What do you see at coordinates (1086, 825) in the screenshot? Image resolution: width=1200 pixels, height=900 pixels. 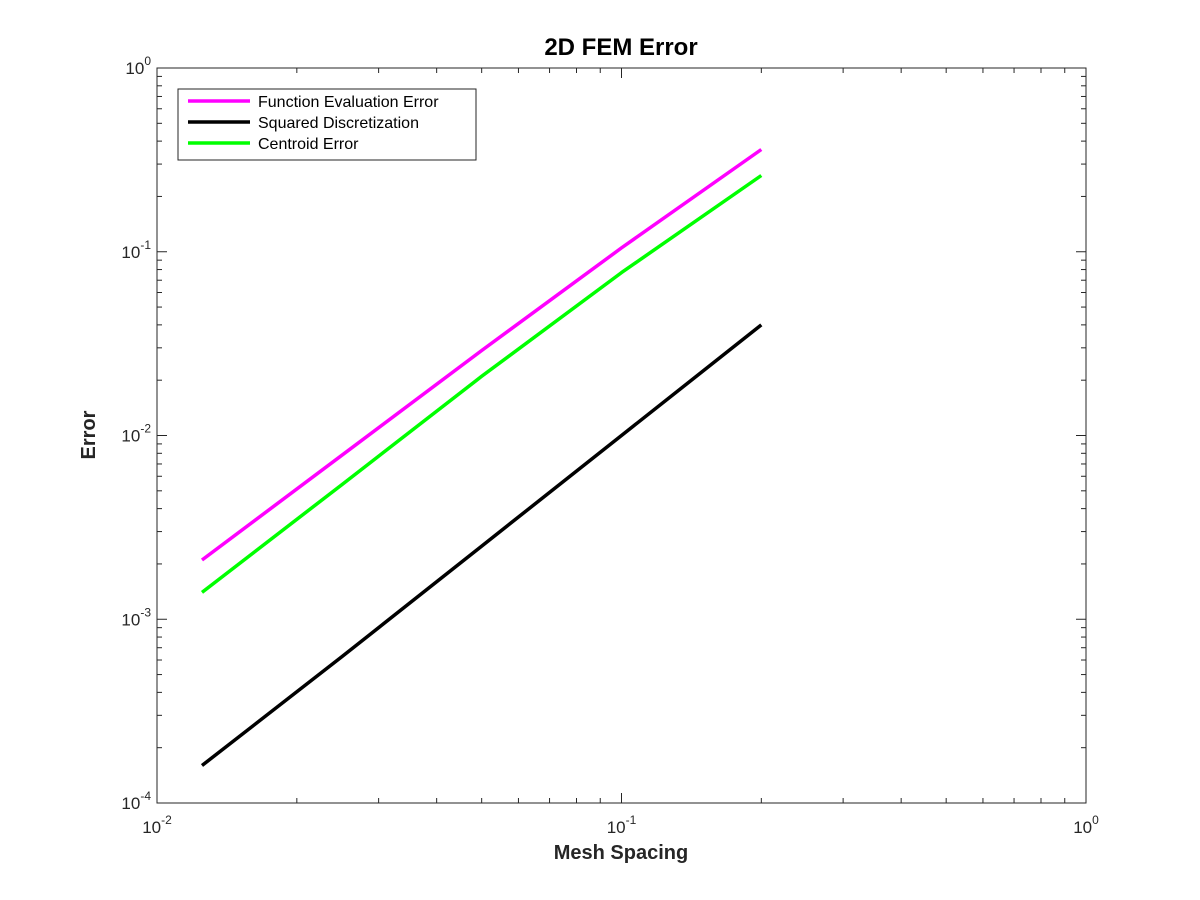 I see `x-tick-label: 10⁰` at bounding box center [1086, 825].